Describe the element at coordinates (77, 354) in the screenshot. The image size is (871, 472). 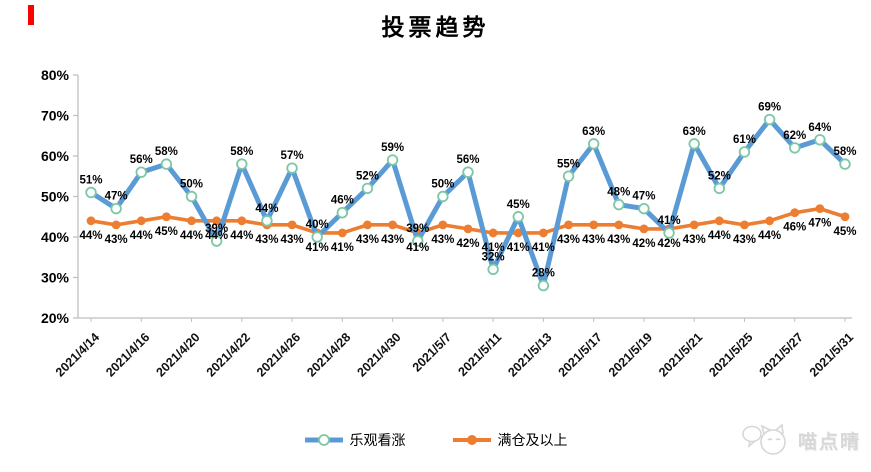
I see `x-axis-date-label: 2021/4/14` at that location.